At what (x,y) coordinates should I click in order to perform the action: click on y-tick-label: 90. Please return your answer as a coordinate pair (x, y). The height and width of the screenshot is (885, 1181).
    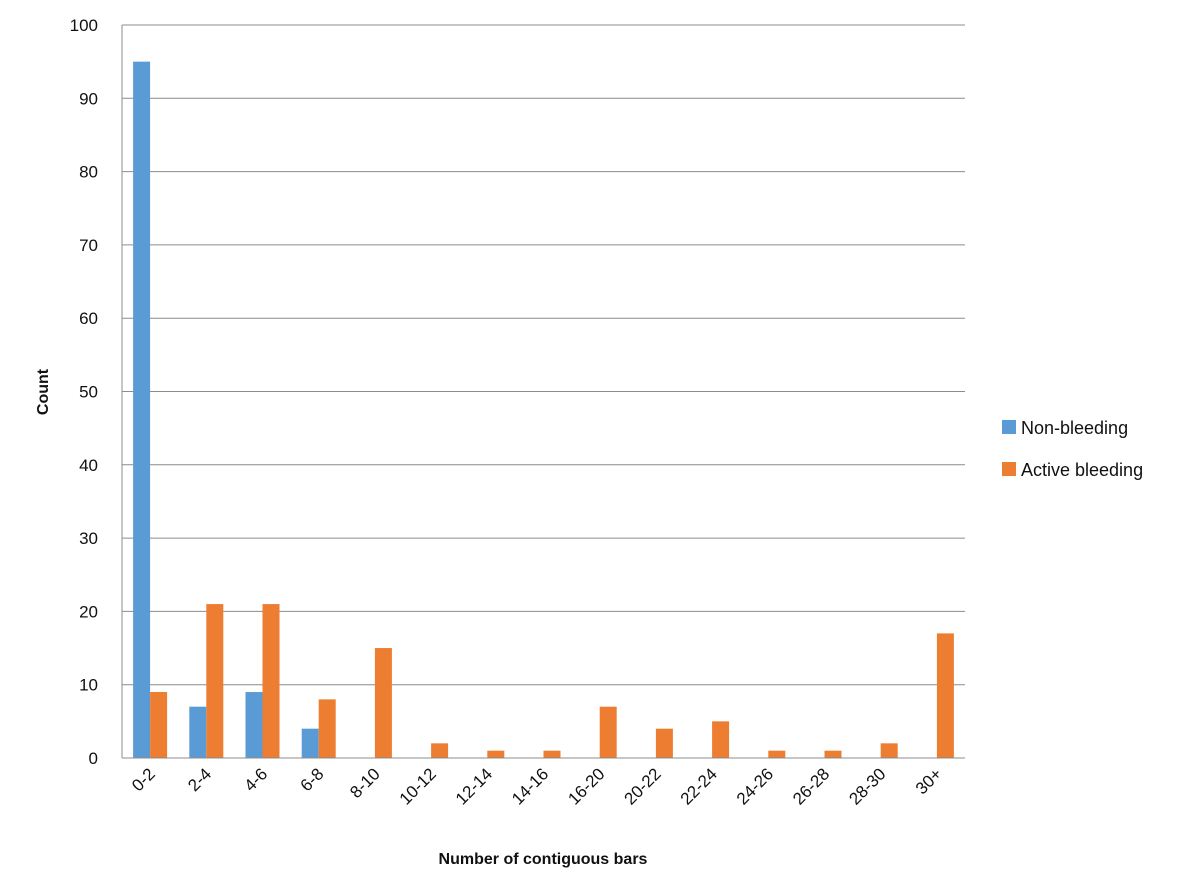
    Looking at the image, I should click on (88, 98).